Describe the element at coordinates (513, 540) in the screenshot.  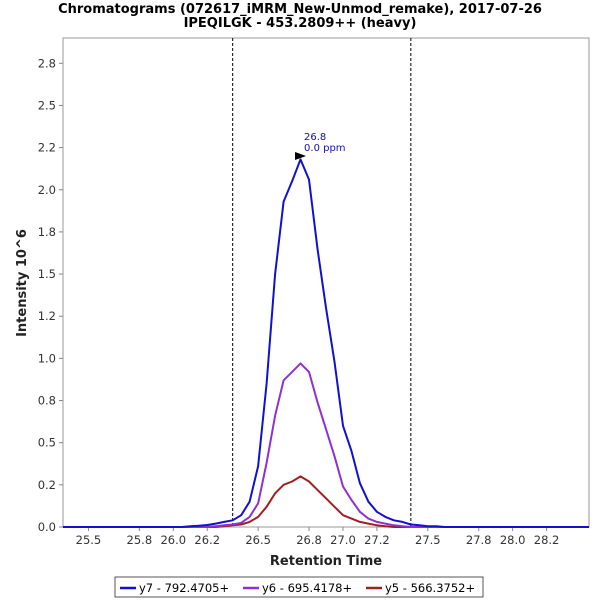
I see `x-tick-label: 28.0` at that location.